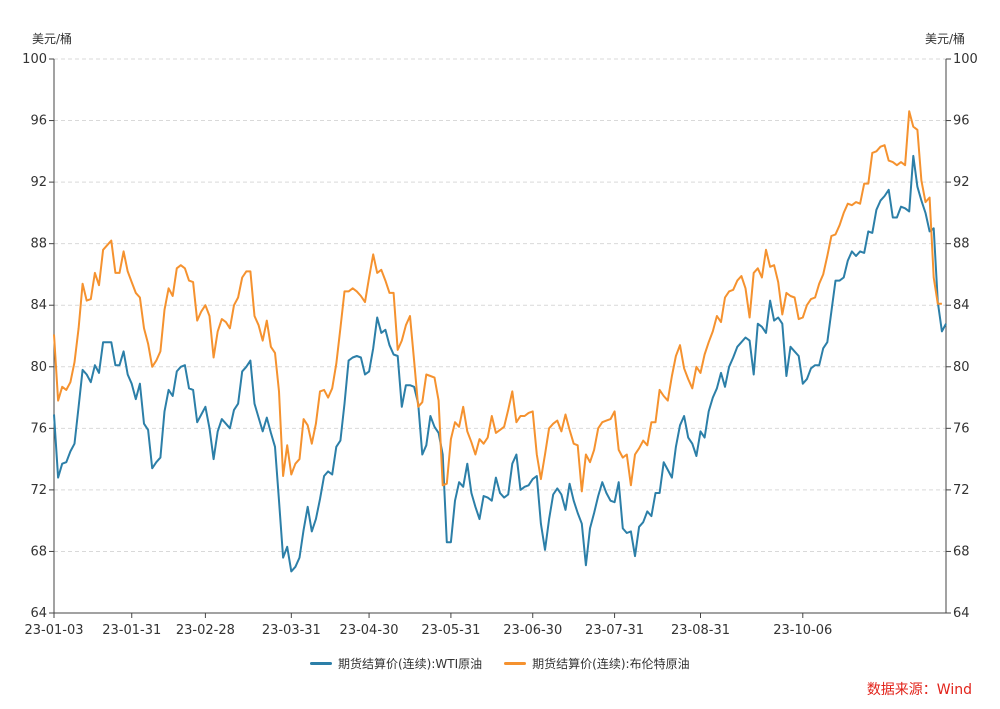 The width and height of the screenshot is (1000, 709). Describe the element at coordinates (34, 59) in the screenshot. I see `y-tick-label-left: 100` at that location.